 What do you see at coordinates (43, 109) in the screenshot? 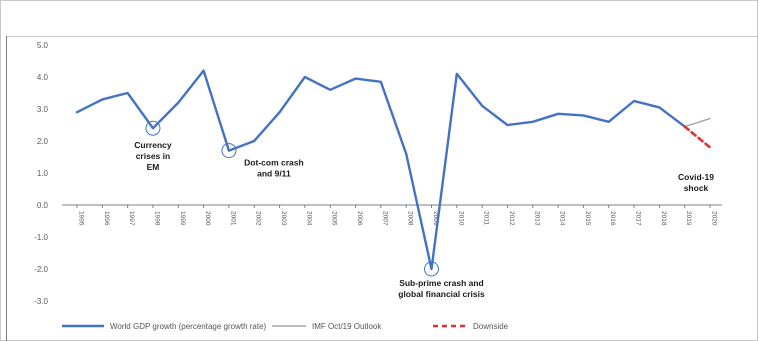
I see `y-tick-label: 3.0` at bounding box center [43, 109].